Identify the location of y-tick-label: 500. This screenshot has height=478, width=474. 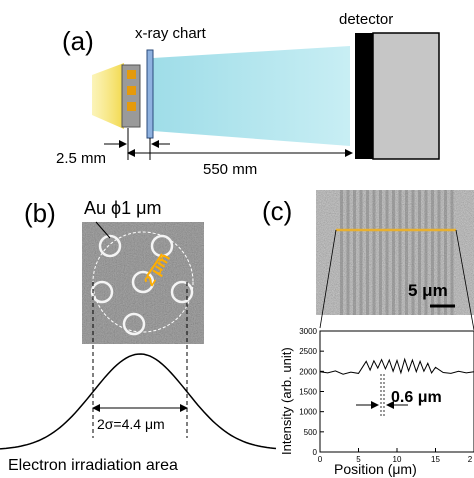
(311, 432).